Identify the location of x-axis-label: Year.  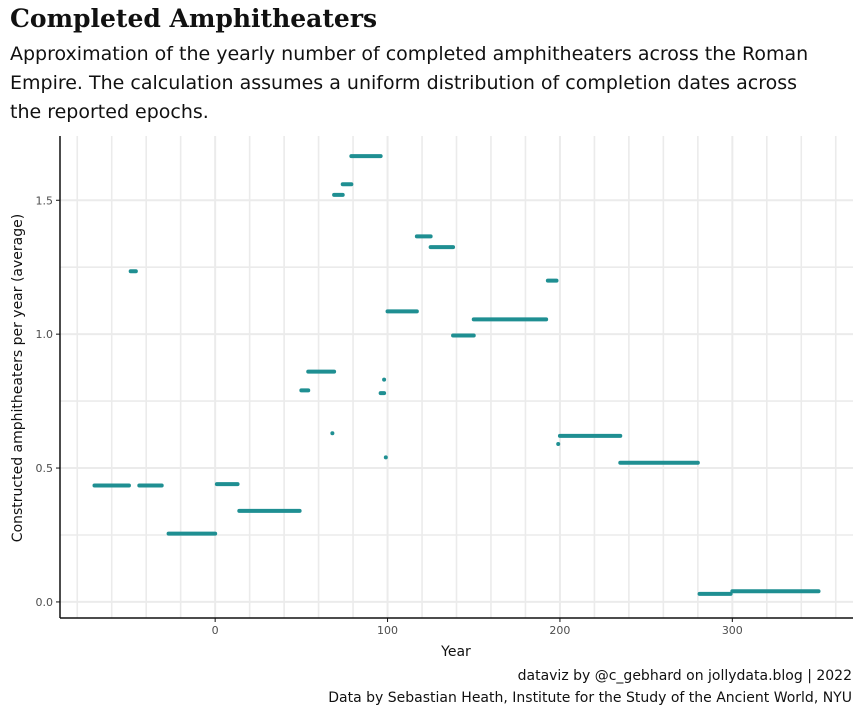
(455, 652).